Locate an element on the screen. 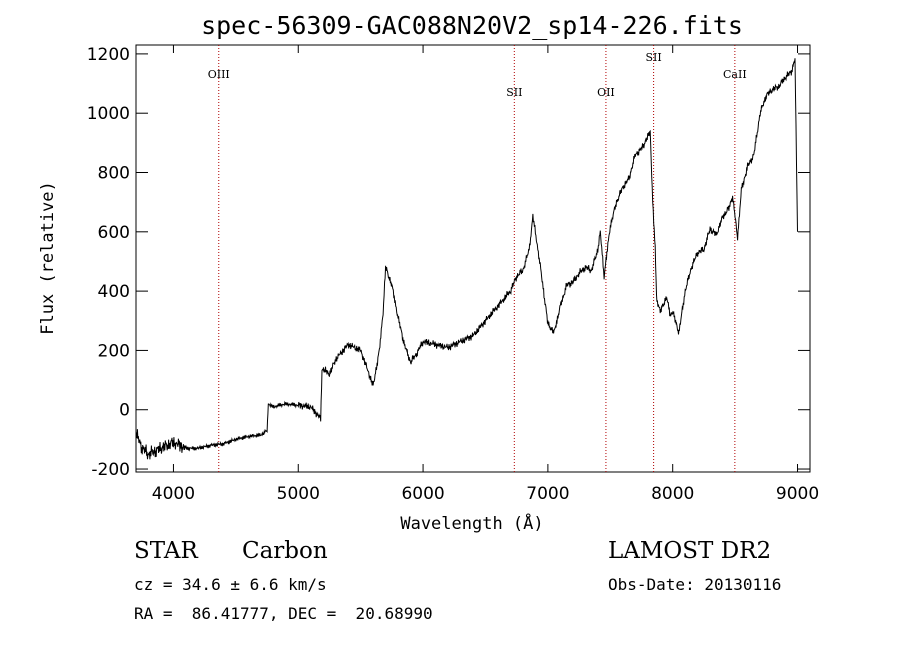 This screenshot has height=649, width=900. line-marker-label: OII is located at coordinates (606, 92).